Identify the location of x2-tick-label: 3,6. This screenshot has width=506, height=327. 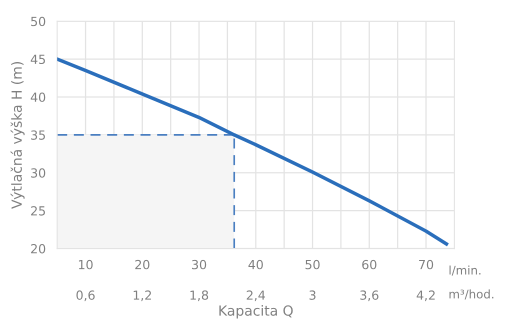
(369, 296).